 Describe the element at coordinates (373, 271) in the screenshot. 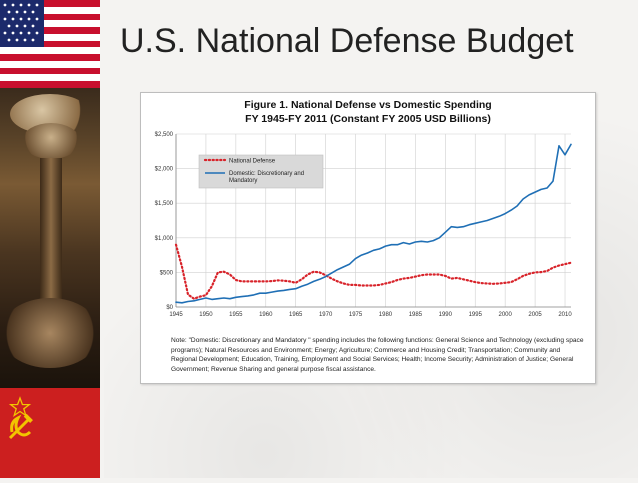

I see `series-line-national-defense` at that location.